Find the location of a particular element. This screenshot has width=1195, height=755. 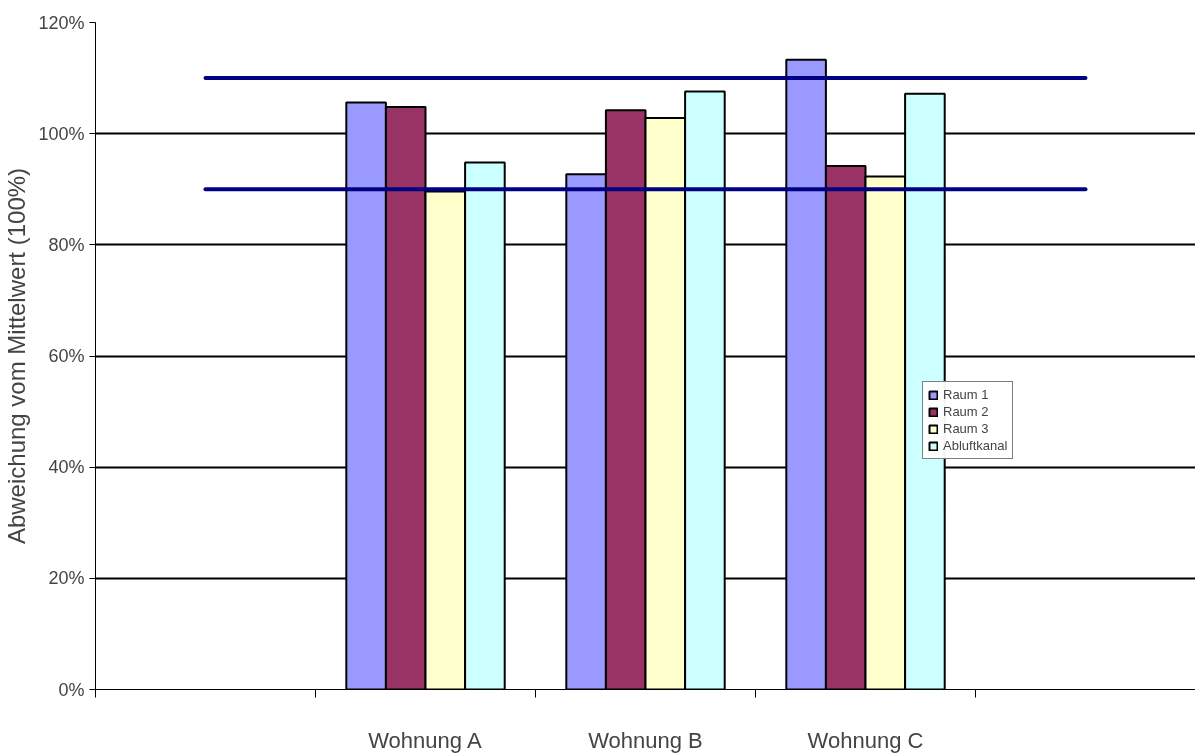

legend-label: Raum 3 is located at coordinates (966, 428).